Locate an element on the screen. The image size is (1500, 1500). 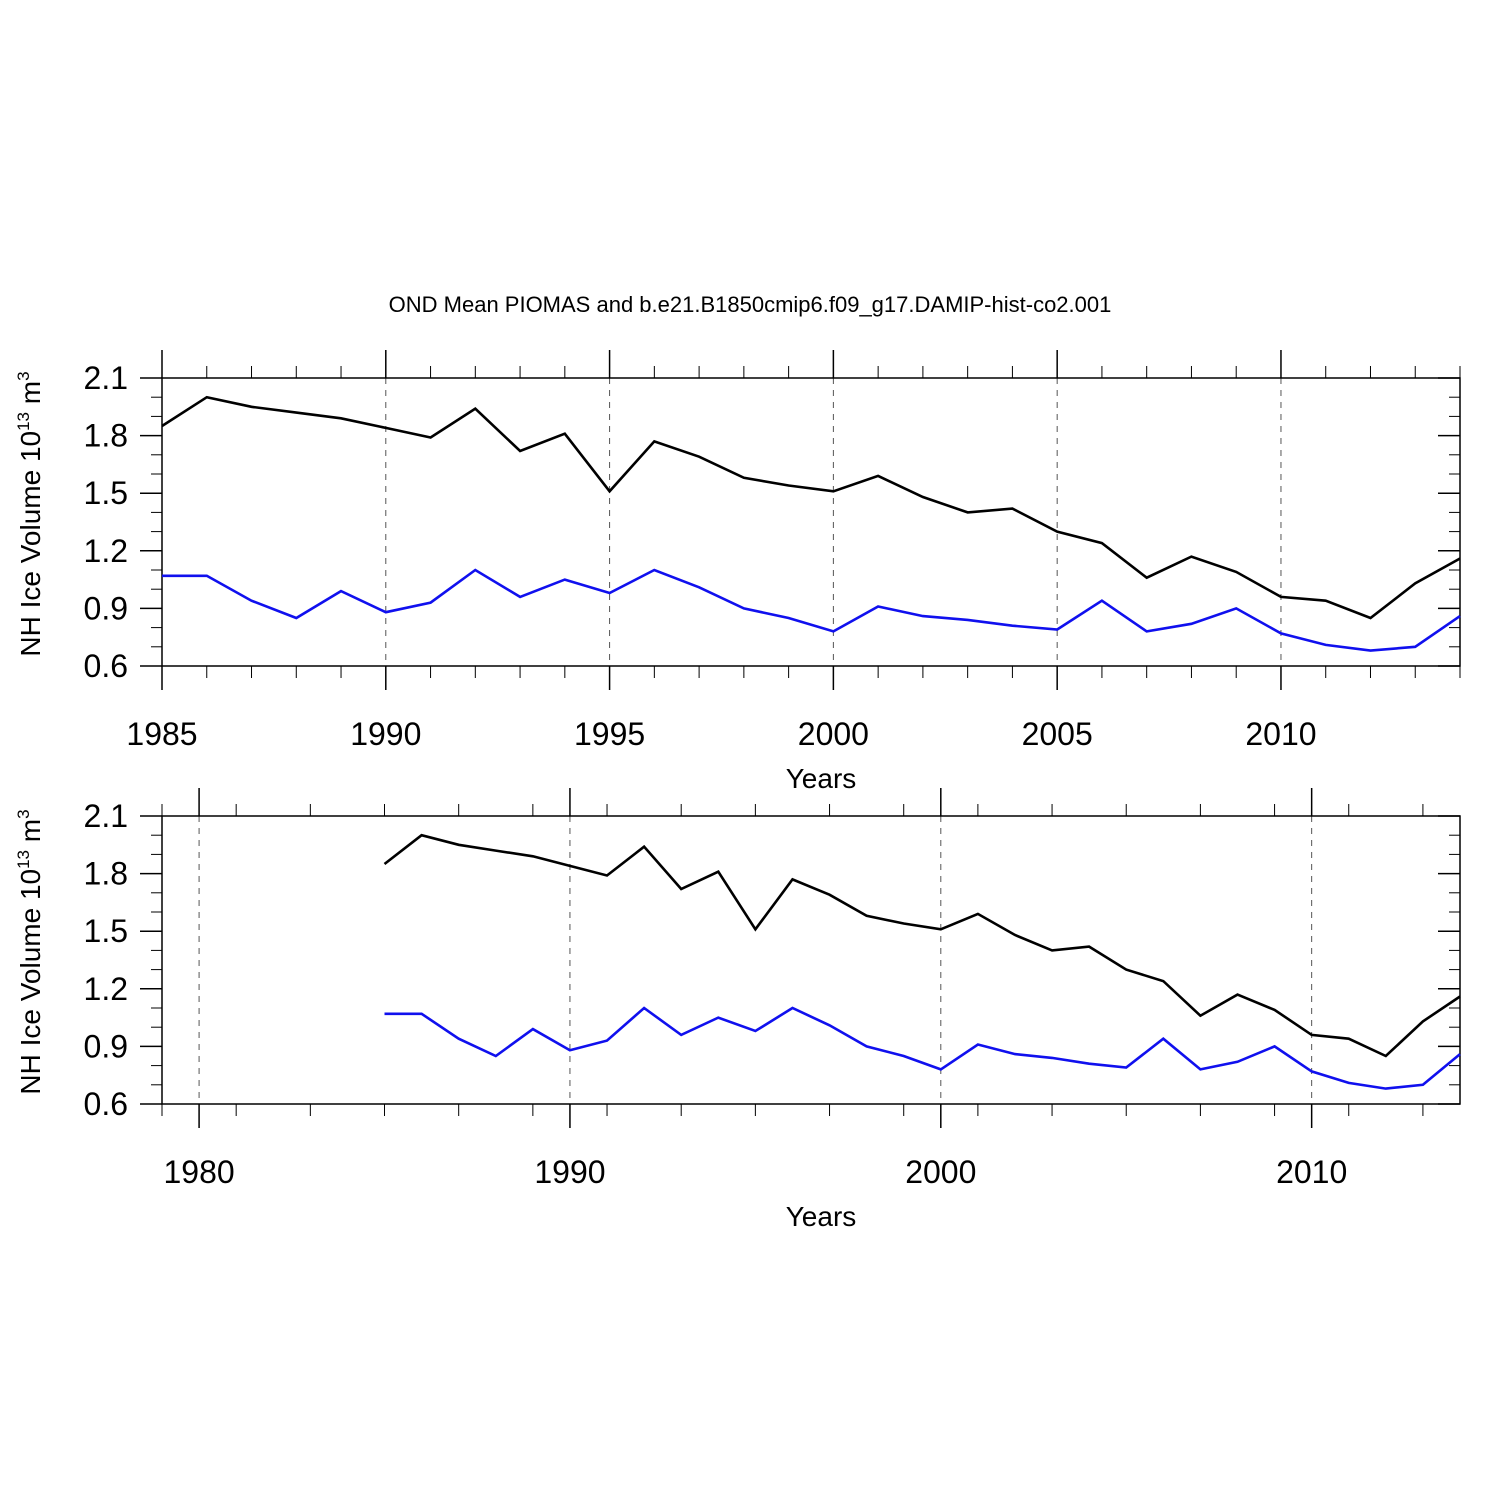
x-tick-label: 1985 is located at coordinates (161, 734).